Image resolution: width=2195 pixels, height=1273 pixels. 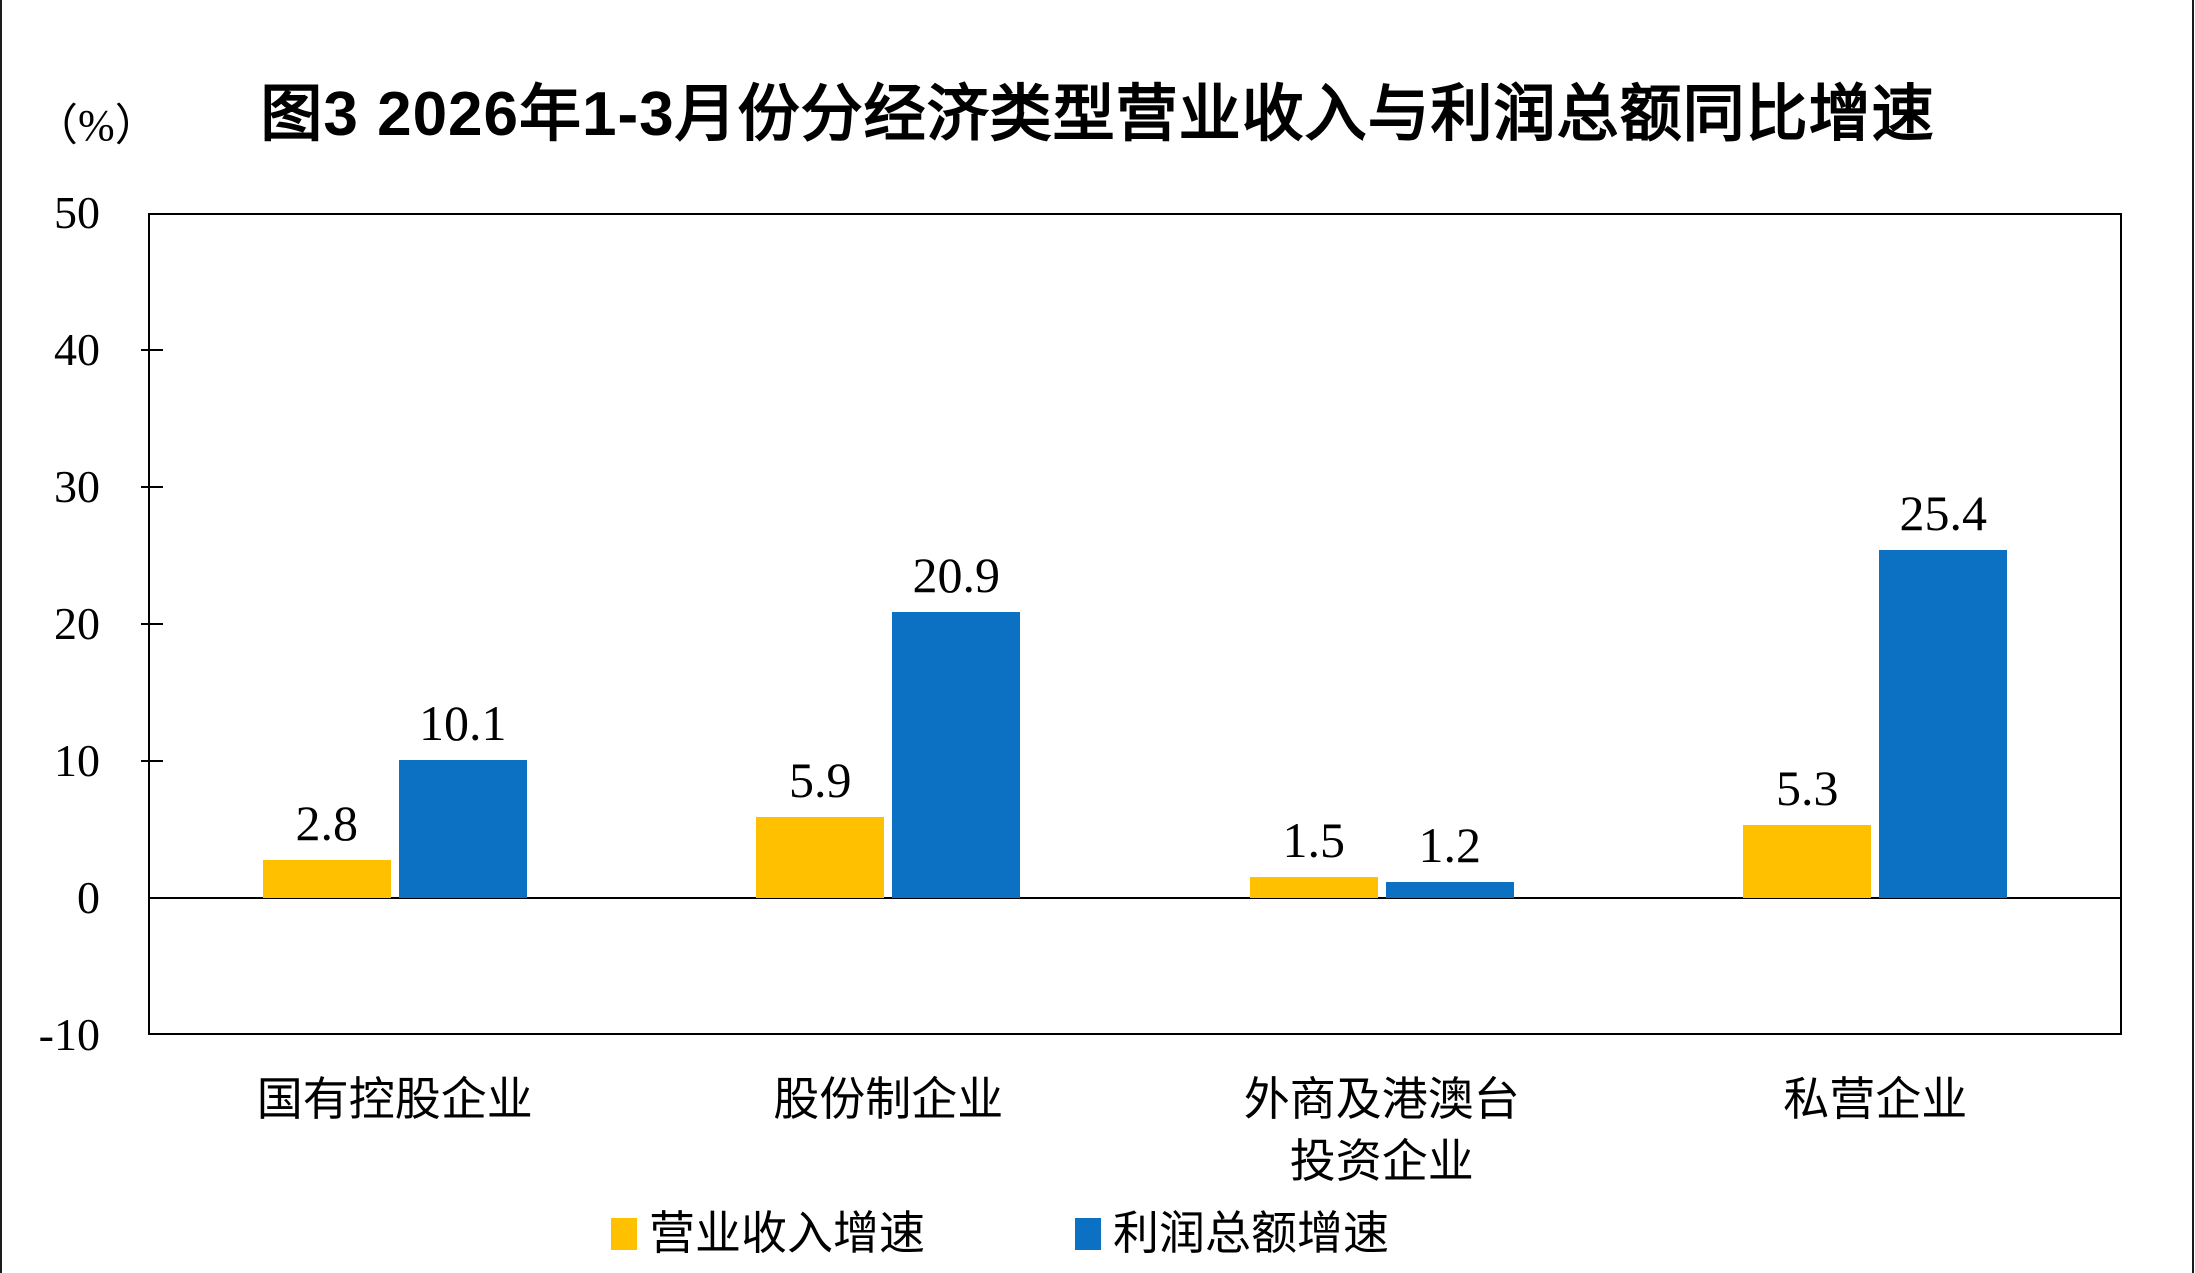 What do you see at coordinates (820, 780) in the screenshot?
I see `bar-value-label: 5.9` at bounding box center [820, 780].